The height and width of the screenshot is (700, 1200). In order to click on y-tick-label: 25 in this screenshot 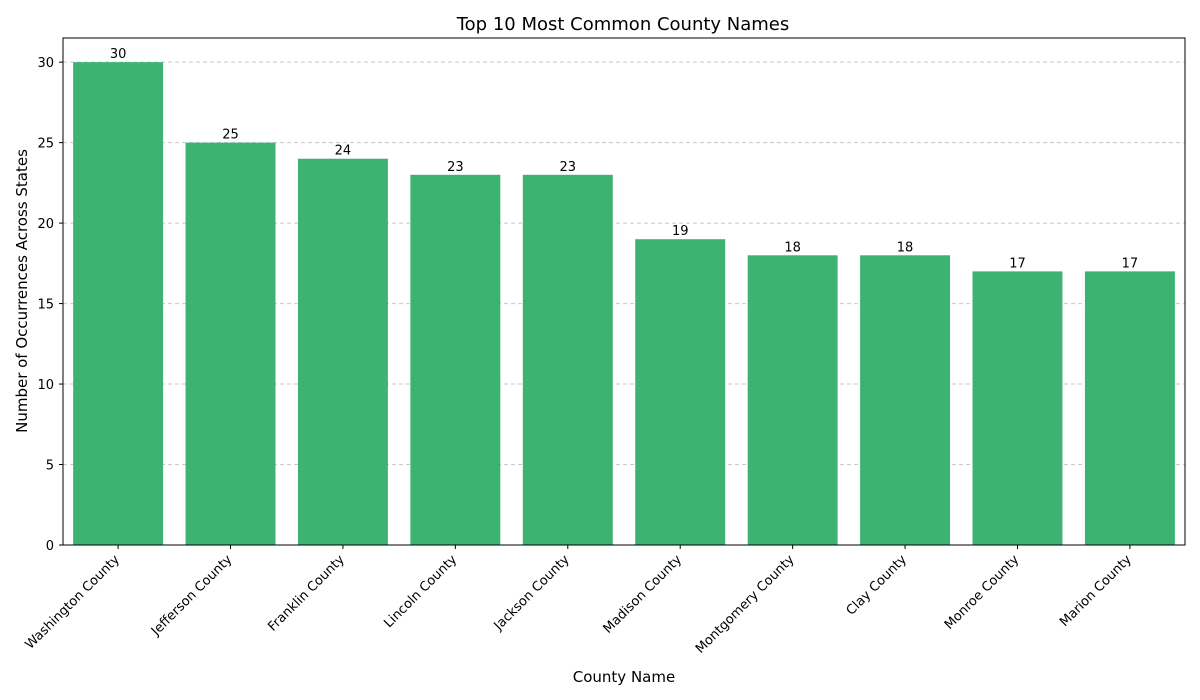, I will do `click(45, 144)`.